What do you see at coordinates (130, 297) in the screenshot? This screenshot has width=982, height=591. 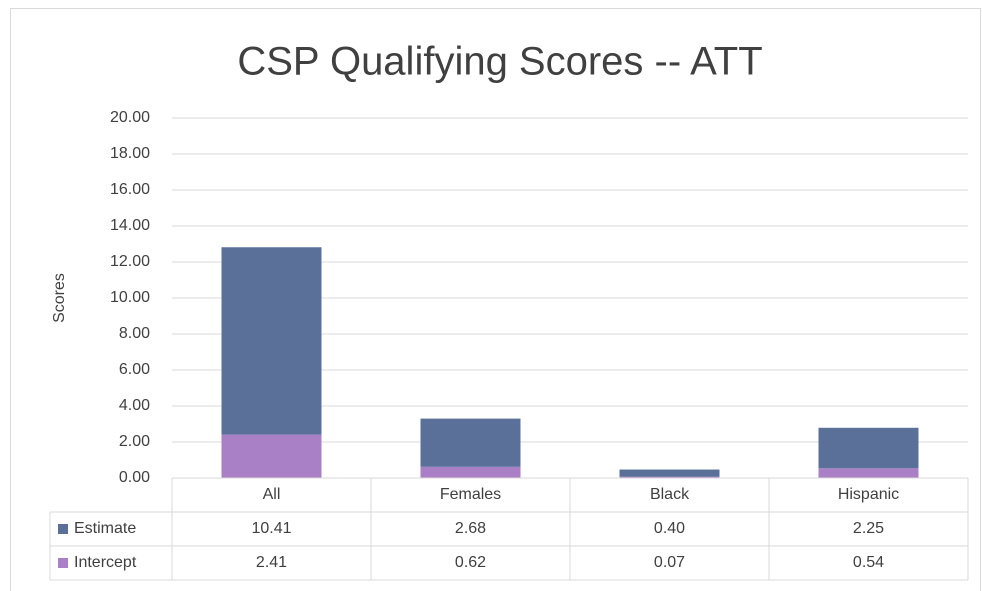 I see `y-tick-label: 10.00` at bounding box center [130, 297].